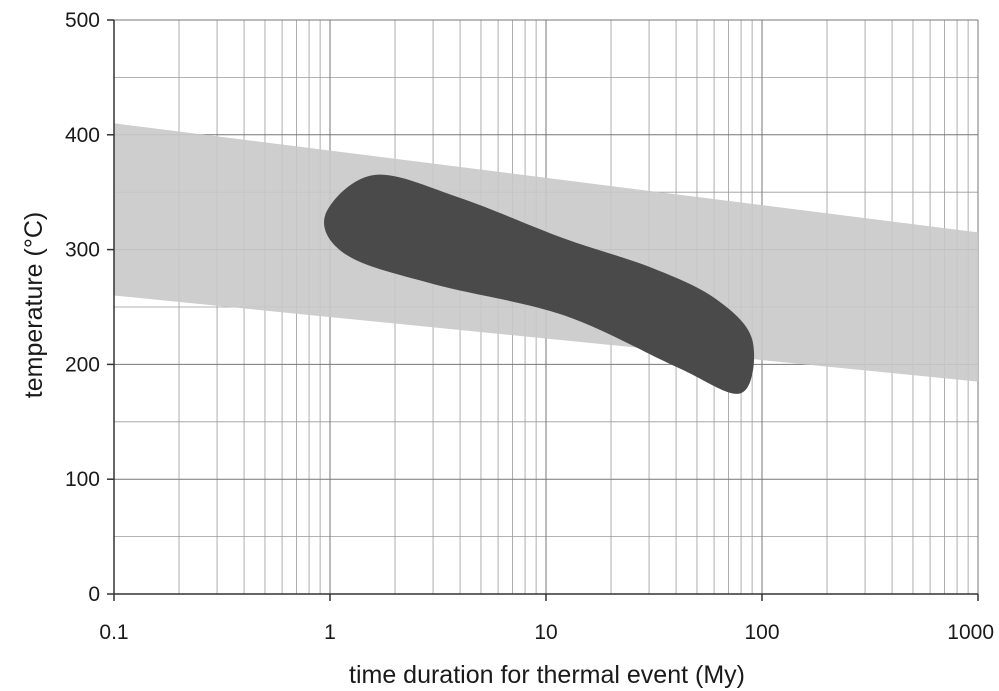 The height and width of the screenshot is (691, 999). Describe the element at coordinates (539, 284) in the screenshot. I see `data-region-blob` at that location.